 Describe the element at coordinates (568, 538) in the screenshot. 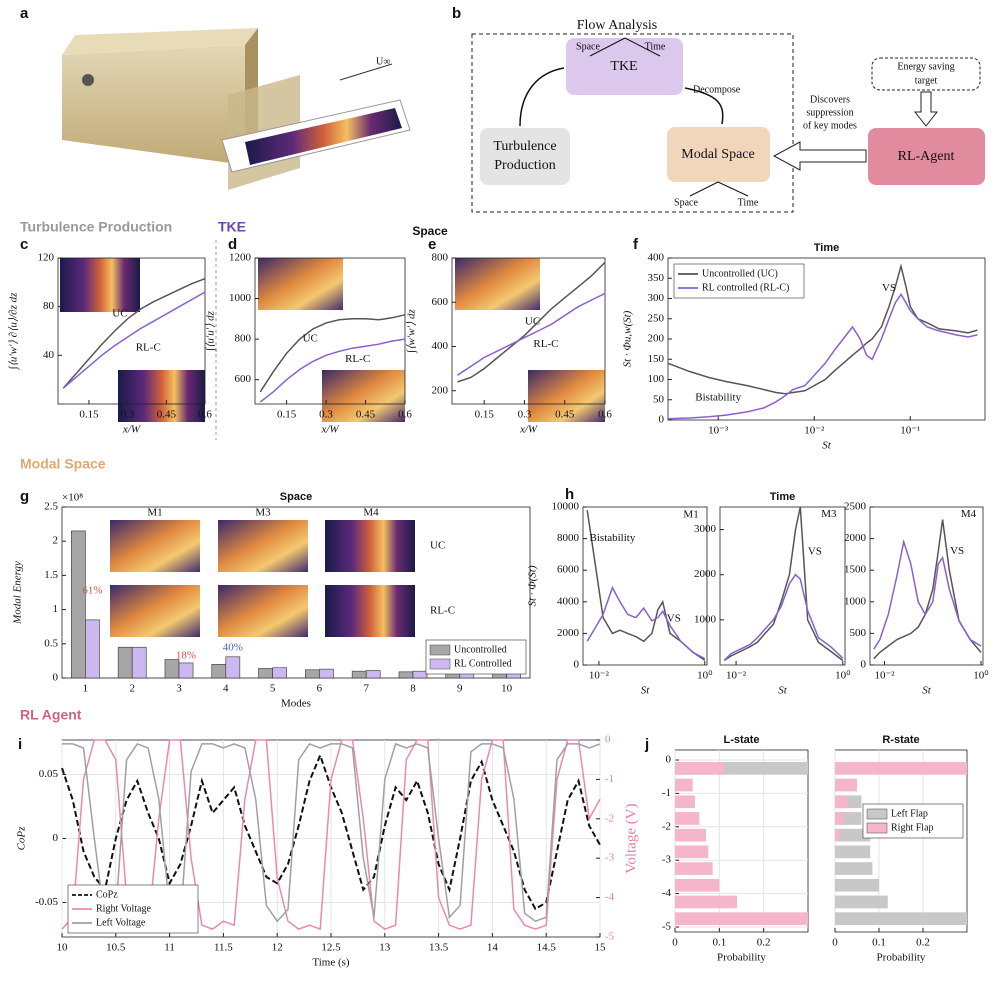

I see `y-tick-label: 8000` at that location.